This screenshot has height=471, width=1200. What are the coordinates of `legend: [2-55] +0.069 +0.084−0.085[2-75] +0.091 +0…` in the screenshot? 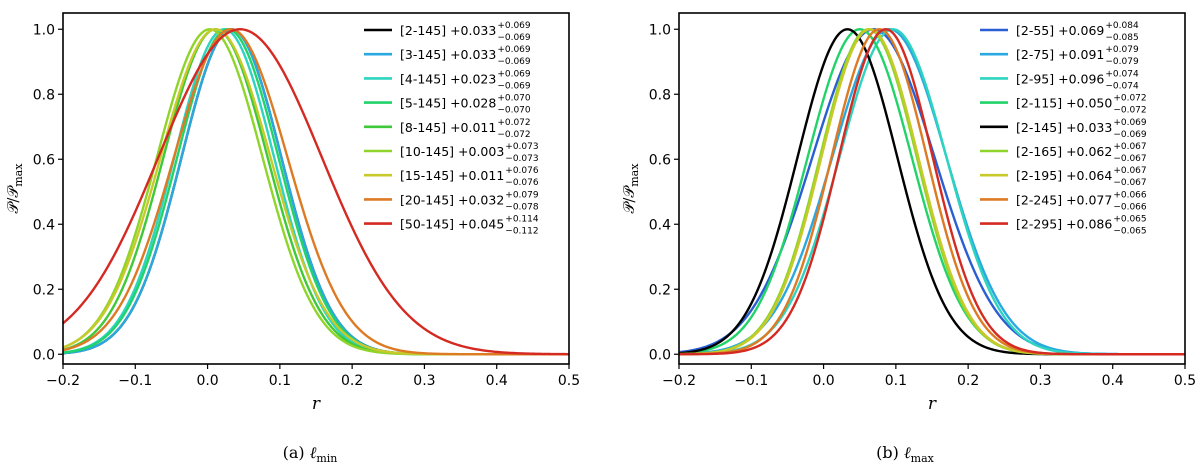 It's located at (1063, 129).